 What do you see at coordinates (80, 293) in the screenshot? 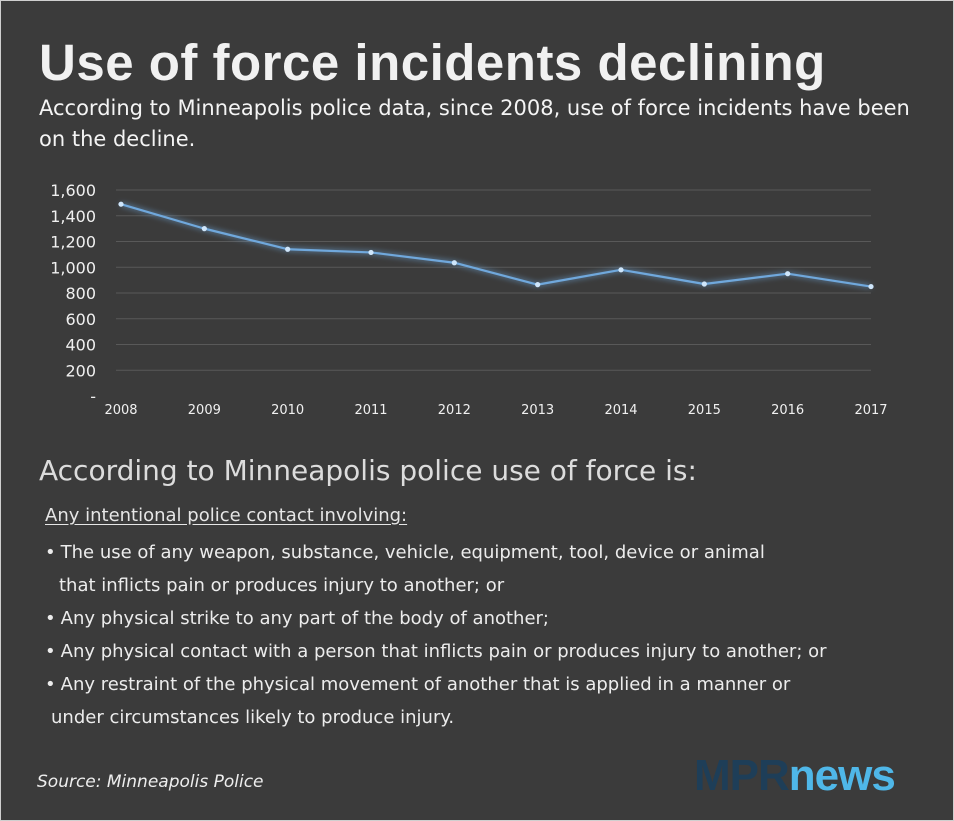
I see `y-tick-label: 800` at bounding box center [80, 293].